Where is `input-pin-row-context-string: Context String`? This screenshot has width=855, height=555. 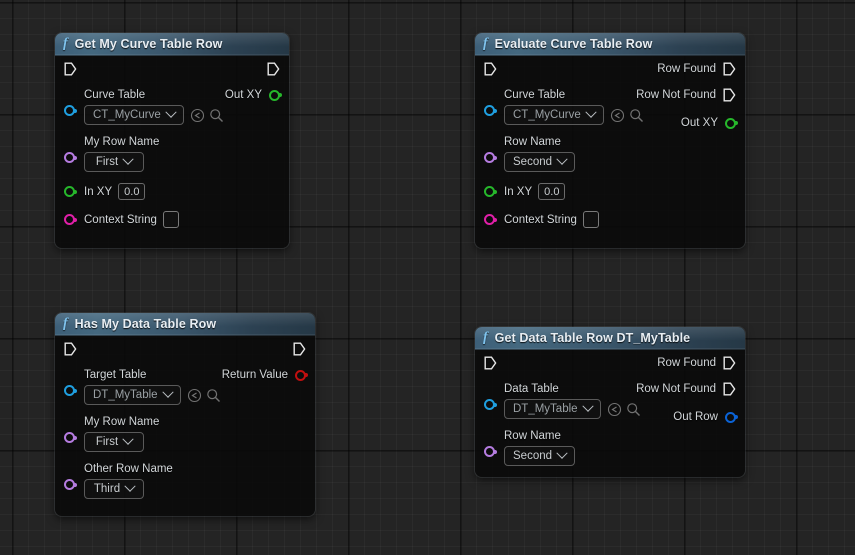 input-pin-row-context-string: Context String is located at coordinates (610, 219).